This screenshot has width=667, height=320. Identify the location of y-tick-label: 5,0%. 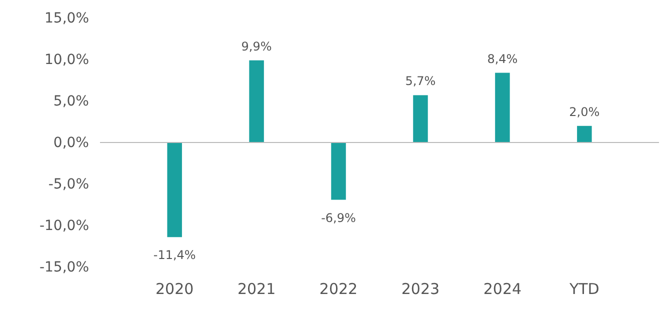
(71, 101).